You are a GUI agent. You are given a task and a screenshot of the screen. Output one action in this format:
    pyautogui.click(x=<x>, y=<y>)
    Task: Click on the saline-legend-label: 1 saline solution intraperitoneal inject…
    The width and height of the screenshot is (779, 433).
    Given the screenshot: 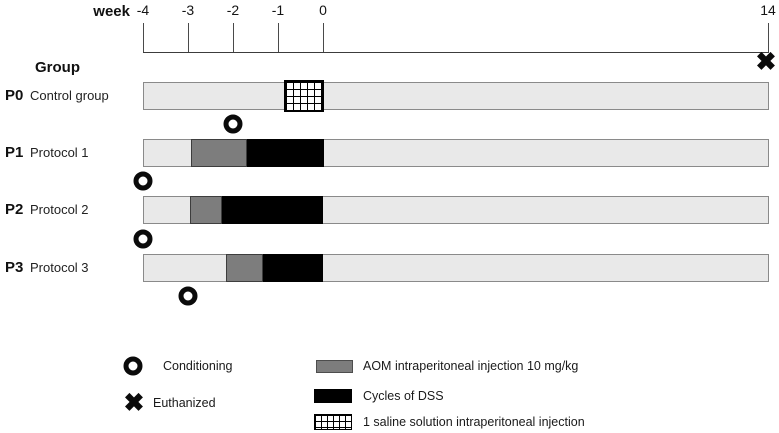 What is the action you would take?
    pyautogui.click(x=474, y=422)
    